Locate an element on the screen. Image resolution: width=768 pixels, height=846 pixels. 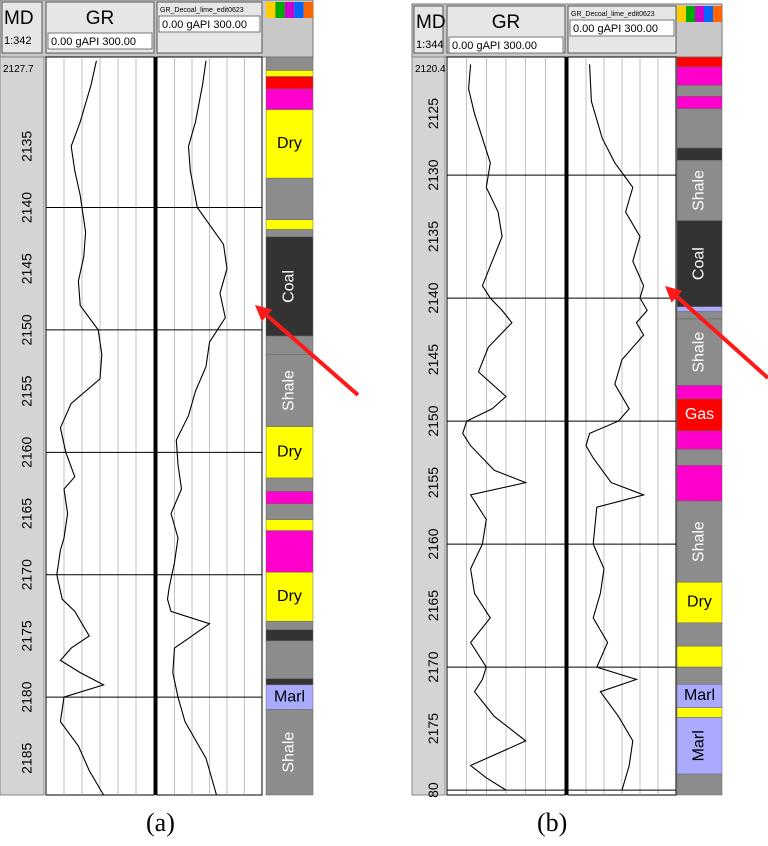
red-arrow-head is located at coordinates (264, 313).